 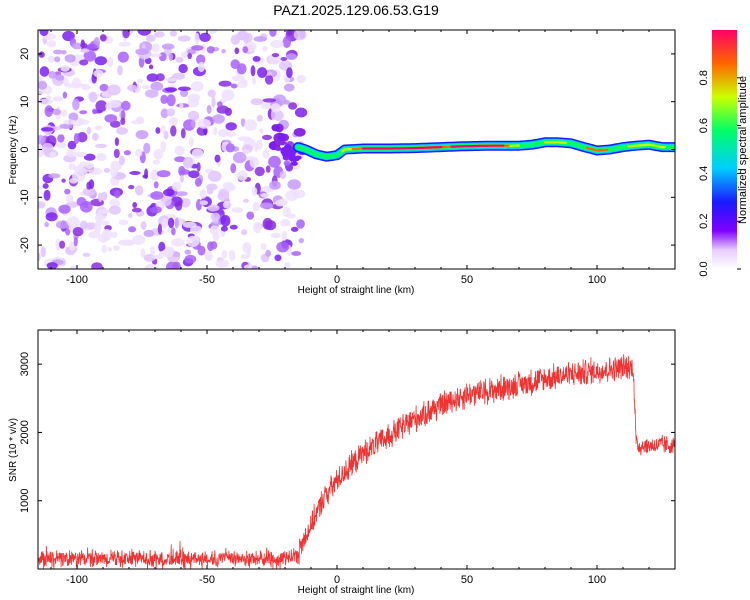 What do you see at coordinates (77, 280) in the screenshot?
I see `spectrogram-x-tick-label: -100` at bounding box center [77, 280].